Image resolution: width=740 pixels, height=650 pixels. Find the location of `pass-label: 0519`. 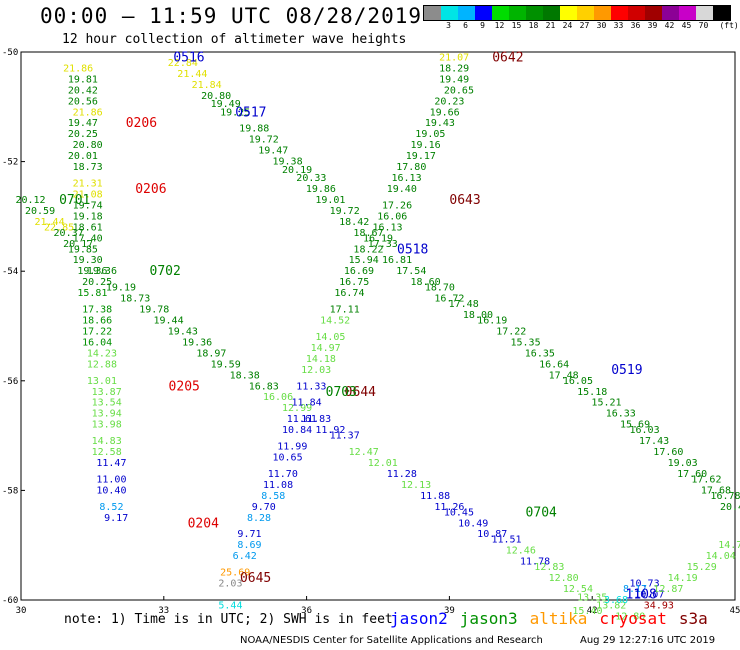

pass-label: 0519 is located at coordinates (626, 370).